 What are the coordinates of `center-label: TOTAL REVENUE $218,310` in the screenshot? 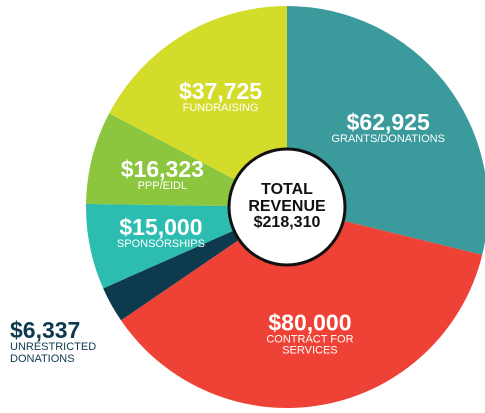 It's located at (287, 207).